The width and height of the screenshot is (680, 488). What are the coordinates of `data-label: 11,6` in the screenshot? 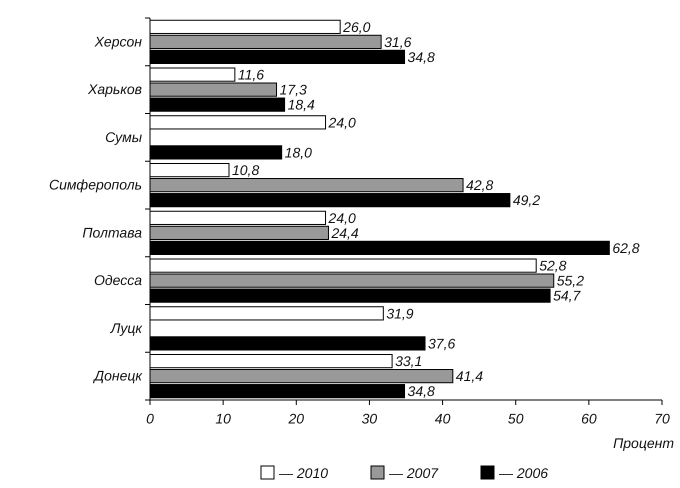 It's located at (251, 74).